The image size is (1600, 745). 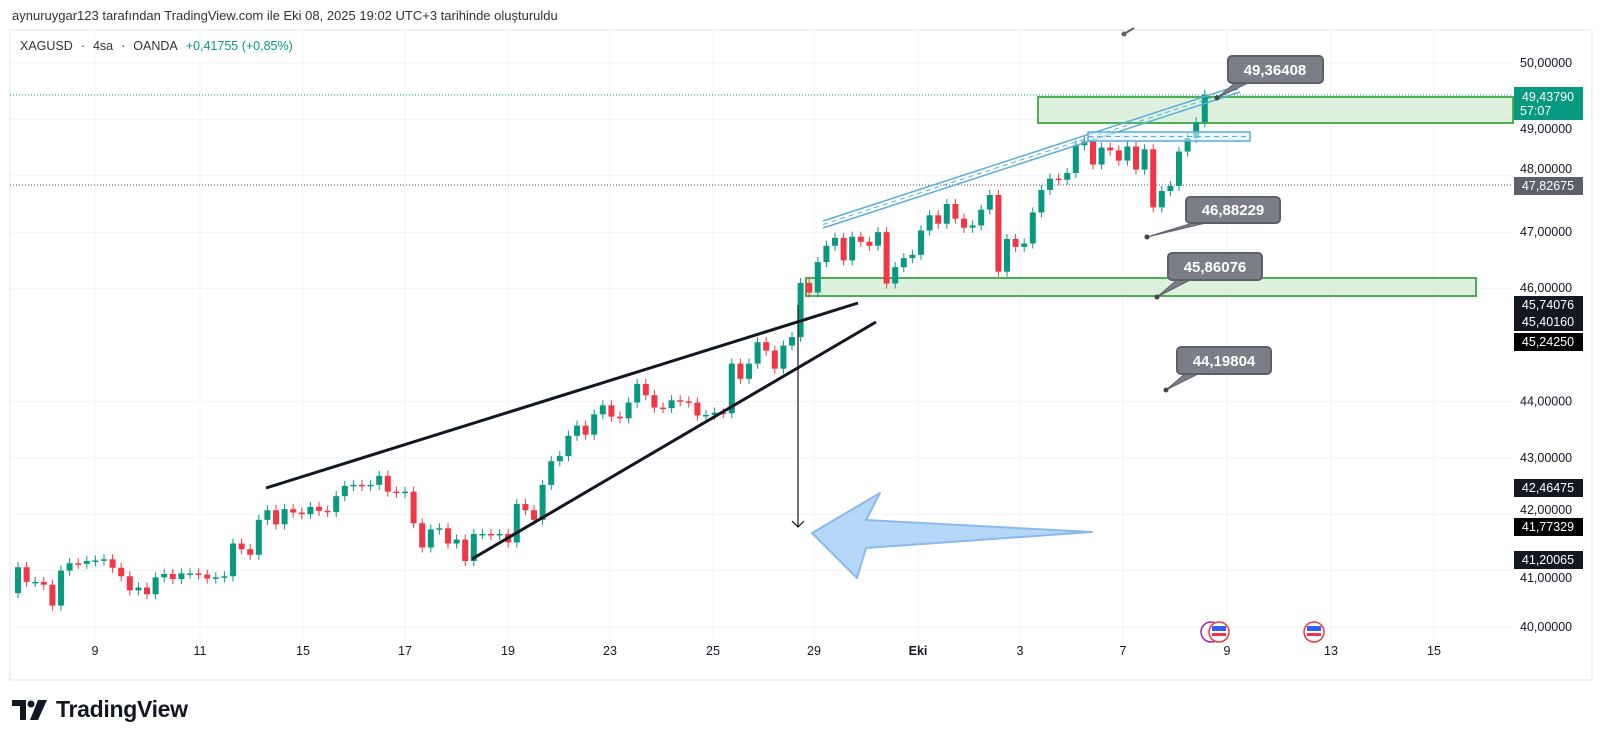 What do you see at coordinates (1269, 78) in the screenshot?
I see `callout-49-36408: 49,36408` at bounding box center [1269, 78].